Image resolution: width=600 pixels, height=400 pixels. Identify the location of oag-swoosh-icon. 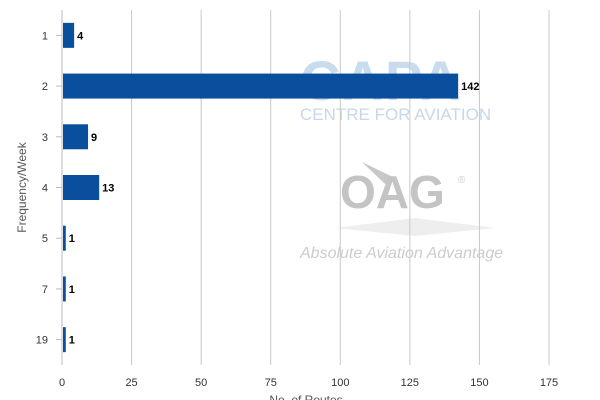
(378, 173).